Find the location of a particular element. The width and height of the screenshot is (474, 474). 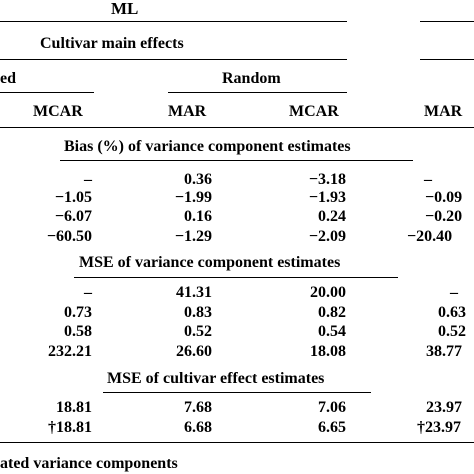

cell: 18.08 is located at coordinates (328, 351).